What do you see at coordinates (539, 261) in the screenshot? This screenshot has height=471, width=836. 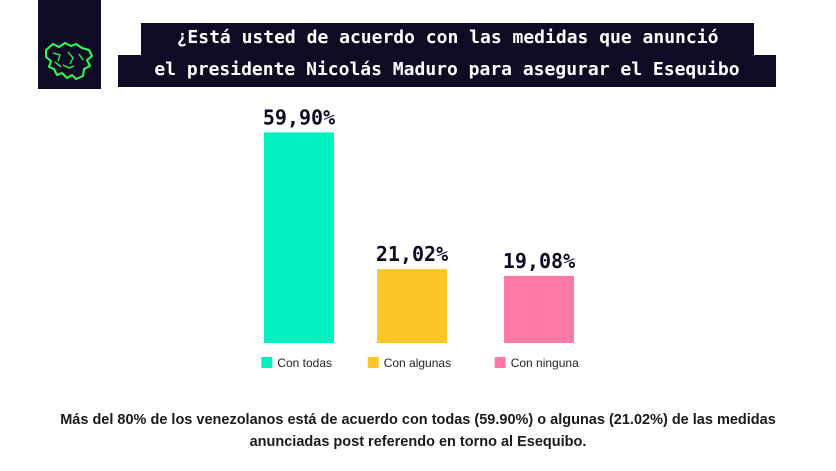 I see `value-label-3: 19,08%` at bounding box center [539, 261].